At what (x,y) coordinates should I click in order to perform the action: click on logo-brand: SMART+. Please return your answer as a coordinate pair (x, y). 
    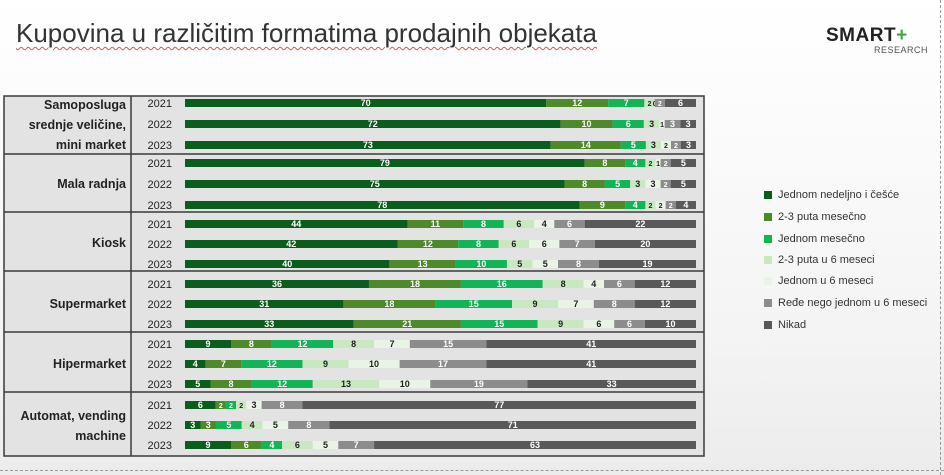
    Looking at the image, I should click on (877, 35).